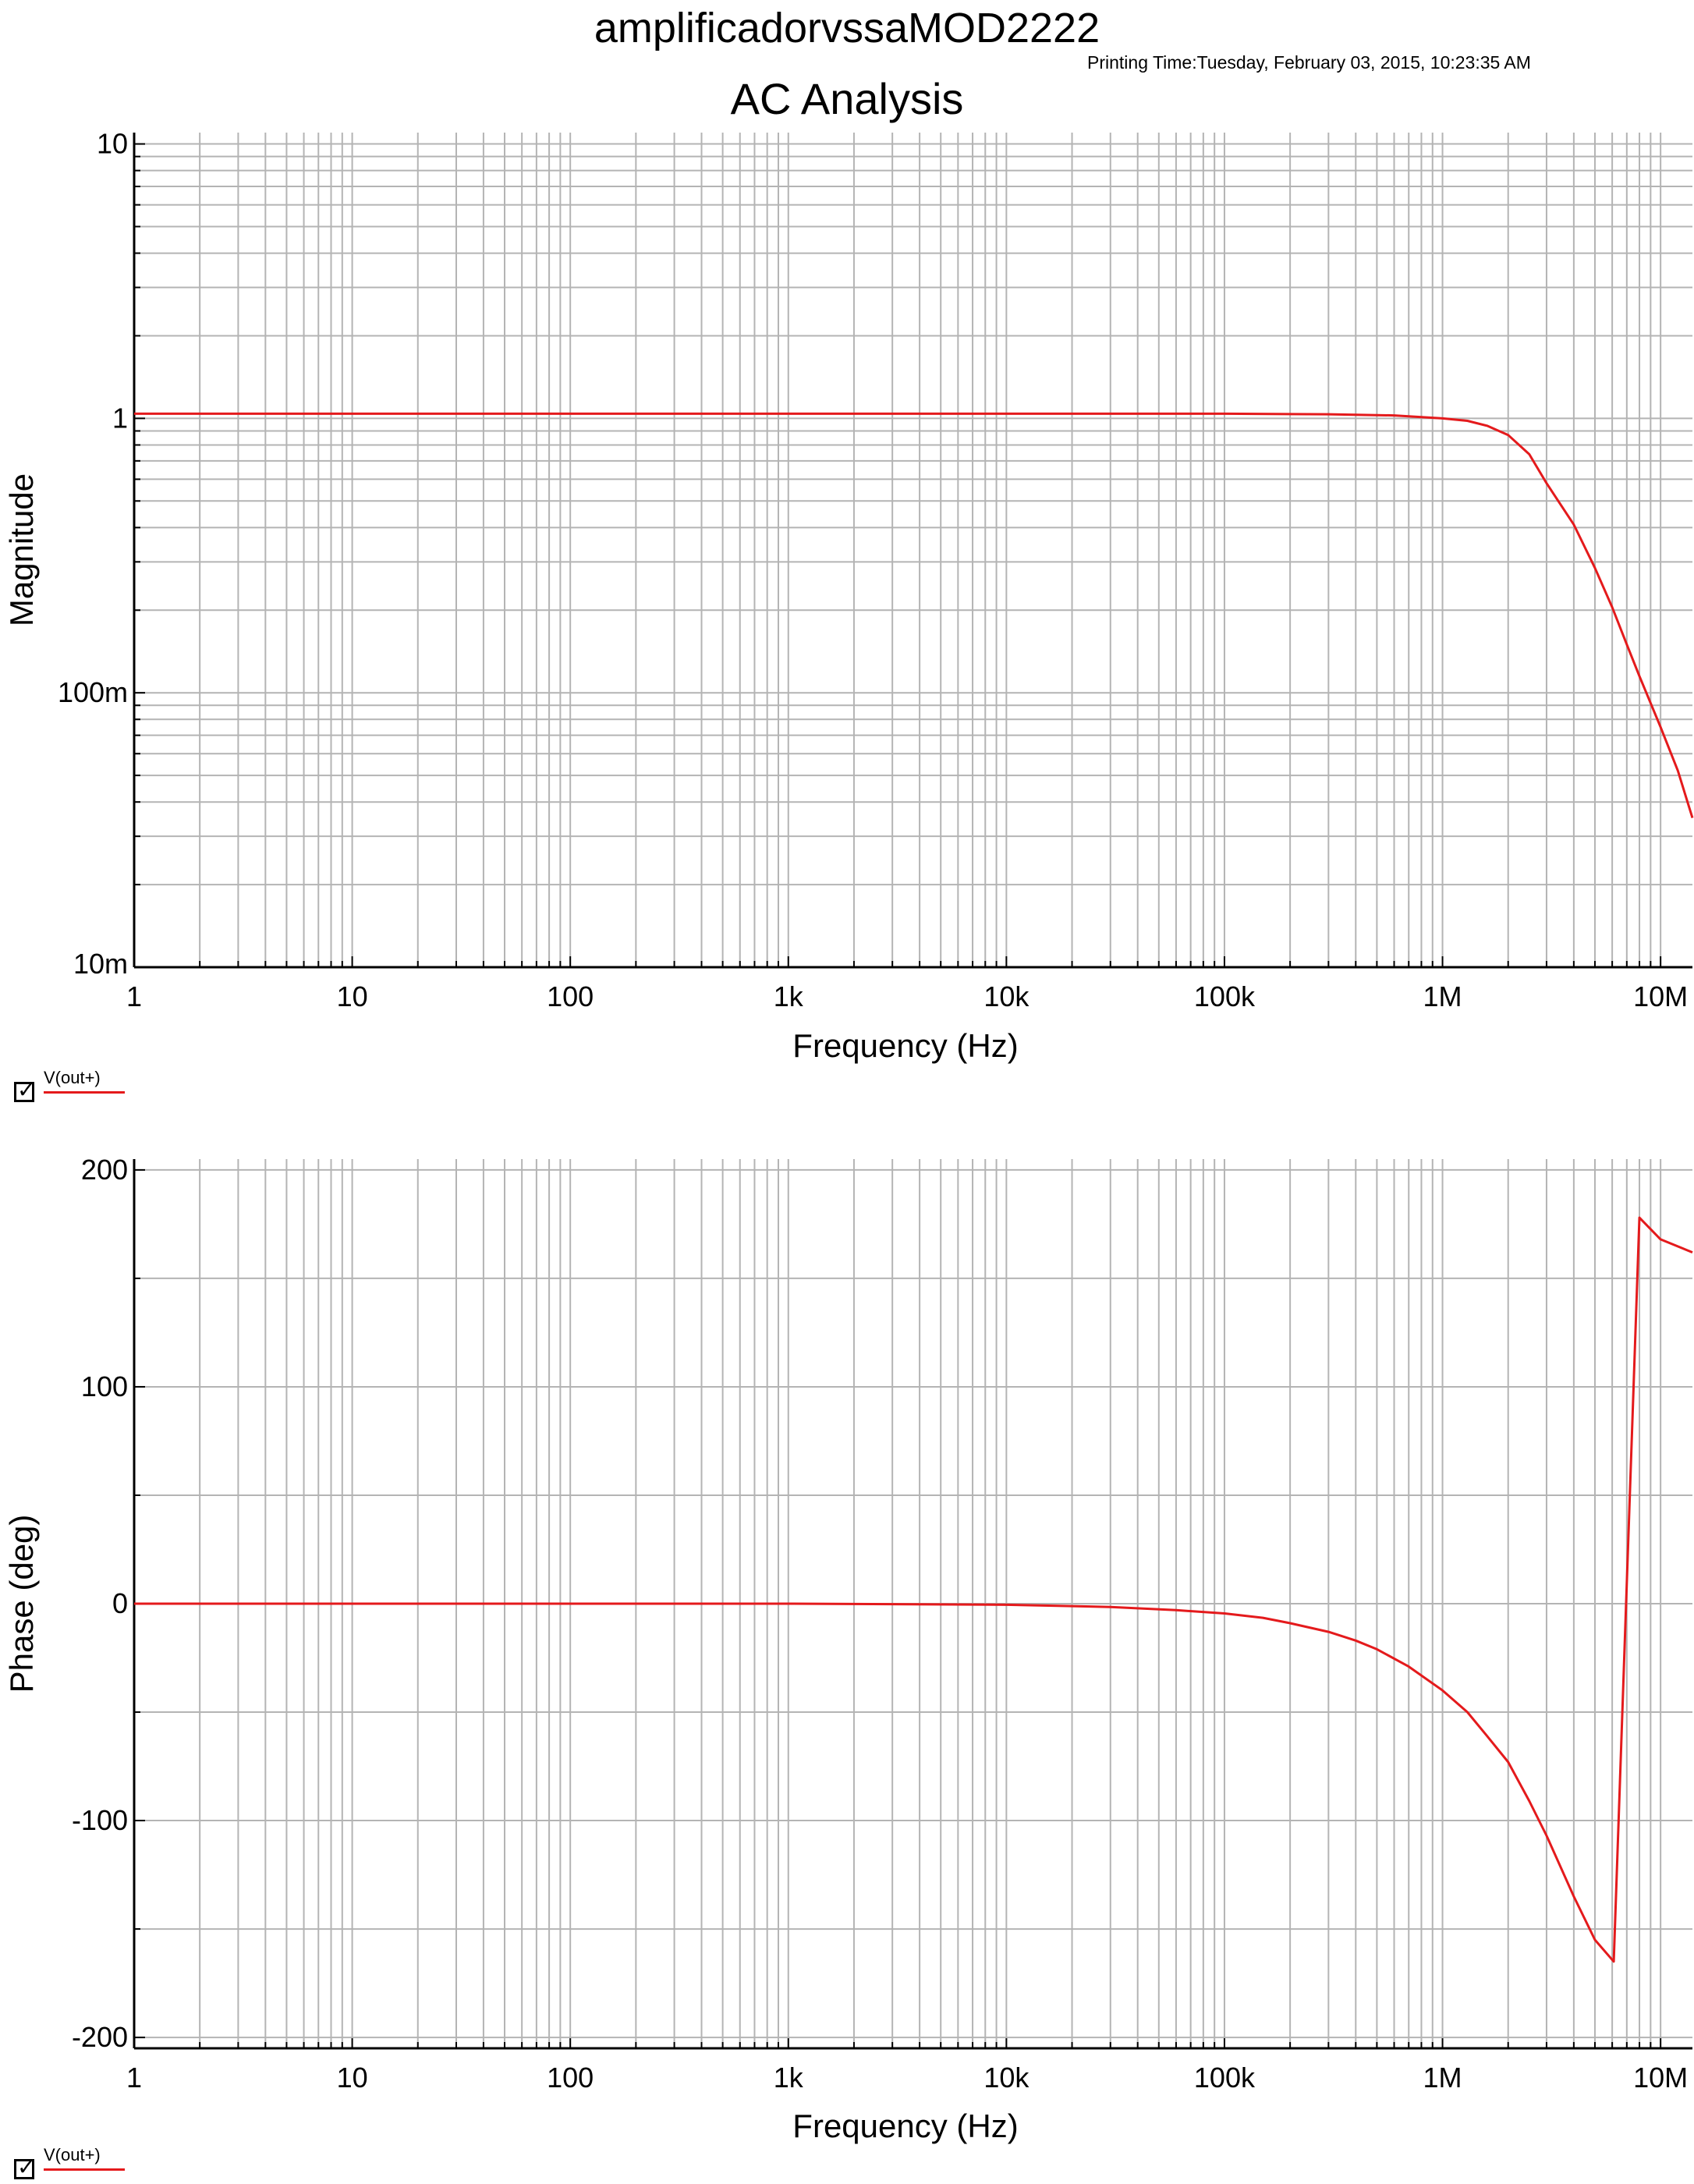 The width and height of the screenshot is (1694, 2184). Describe the element at coordinates (100, 1820) in the screenshot. I see `y-tick-label: -100` at that location.